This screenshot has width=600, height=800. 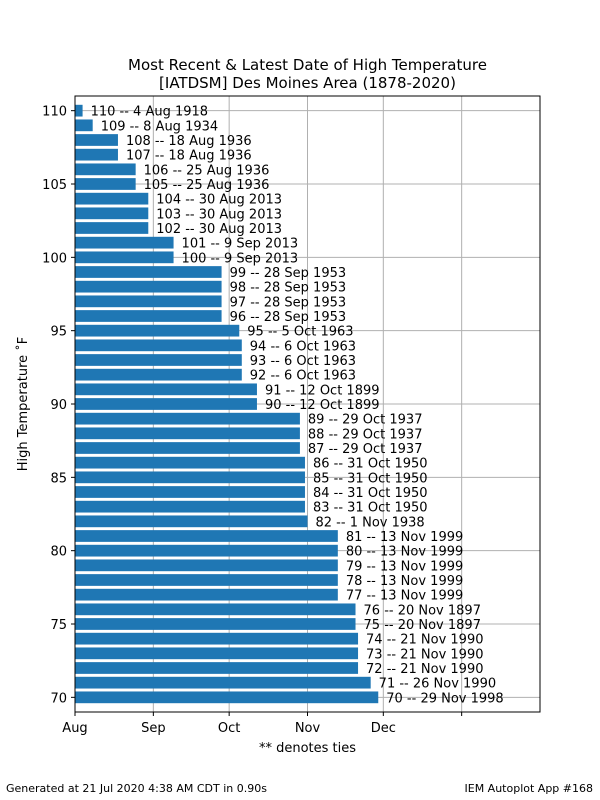 What do you see at coordinates (58, 332) in the screenshot?
I see `y-tick-label: 95` at bounding box center [58, 332].